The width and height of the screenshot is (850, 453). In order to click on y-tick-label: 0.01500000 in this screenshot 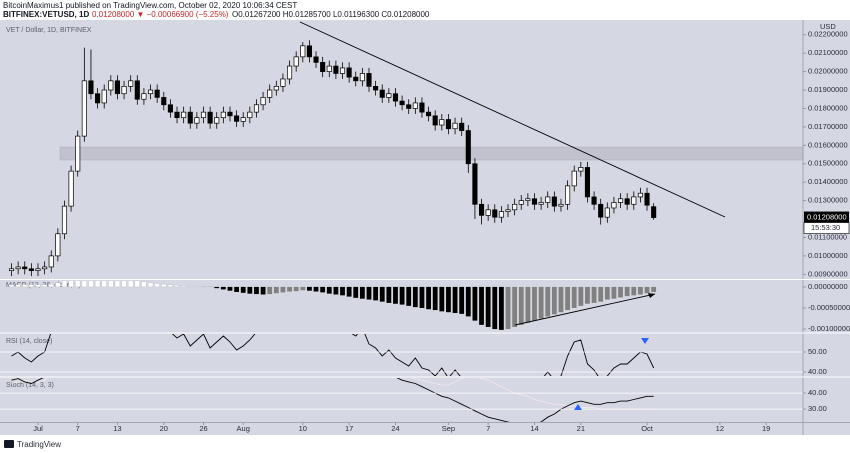, I will do `click(828, 163)`.